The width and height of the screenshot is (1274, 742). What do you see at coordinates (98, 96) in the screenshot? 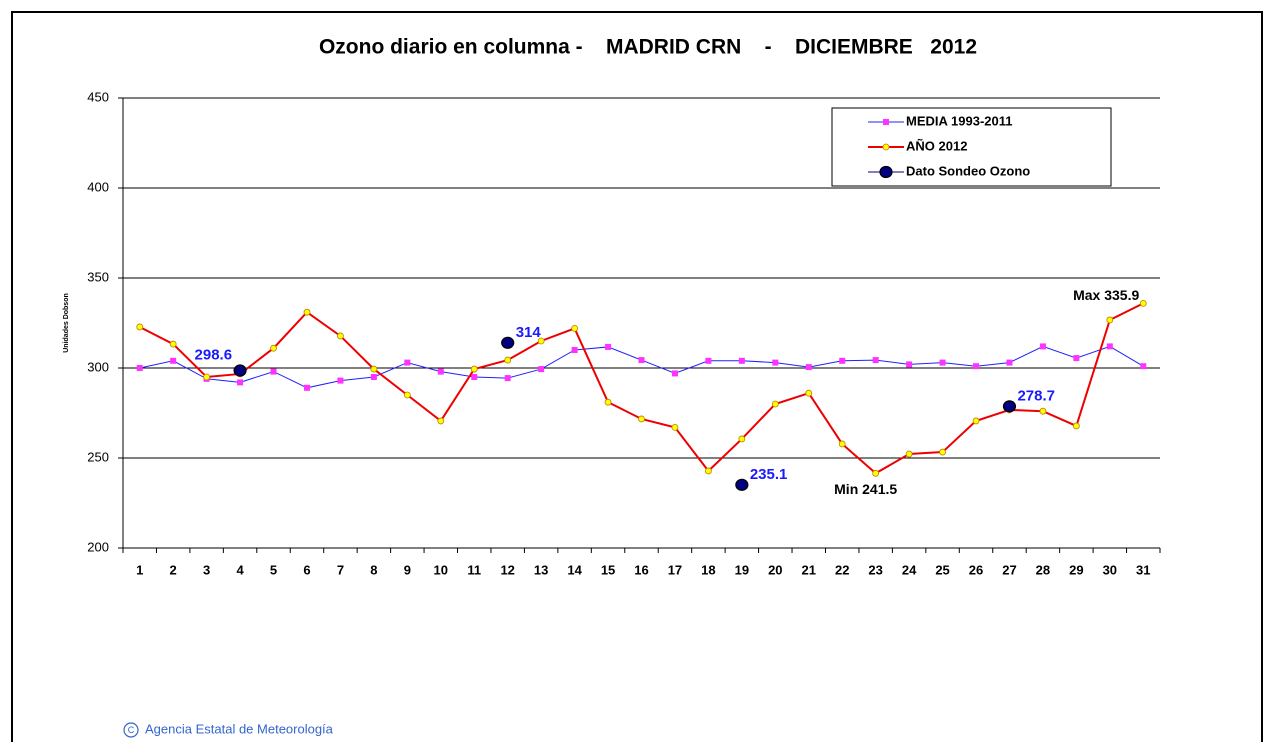
I see `y-tick-label: 450` at bounding box center [98, 96].